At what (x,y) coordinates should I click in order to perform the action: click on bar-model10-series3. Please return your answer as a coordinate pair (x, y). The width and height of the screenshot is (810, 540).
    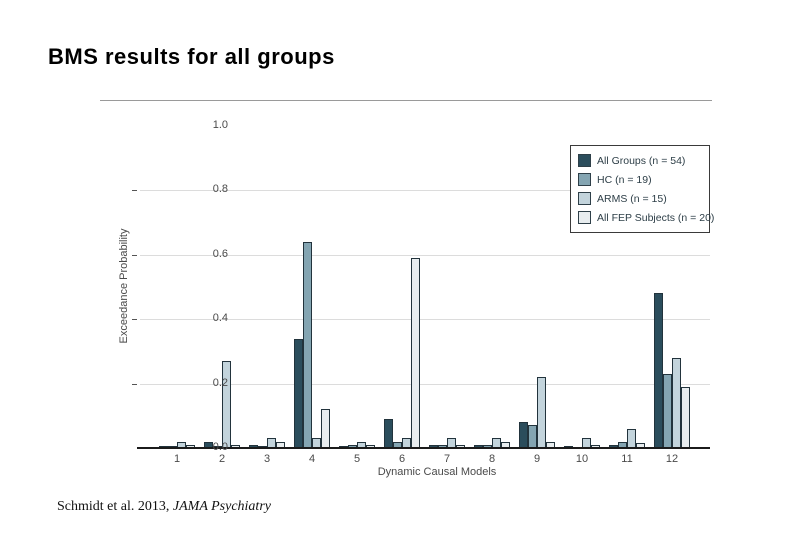
    Looking at the image, I should click on (595, 446).